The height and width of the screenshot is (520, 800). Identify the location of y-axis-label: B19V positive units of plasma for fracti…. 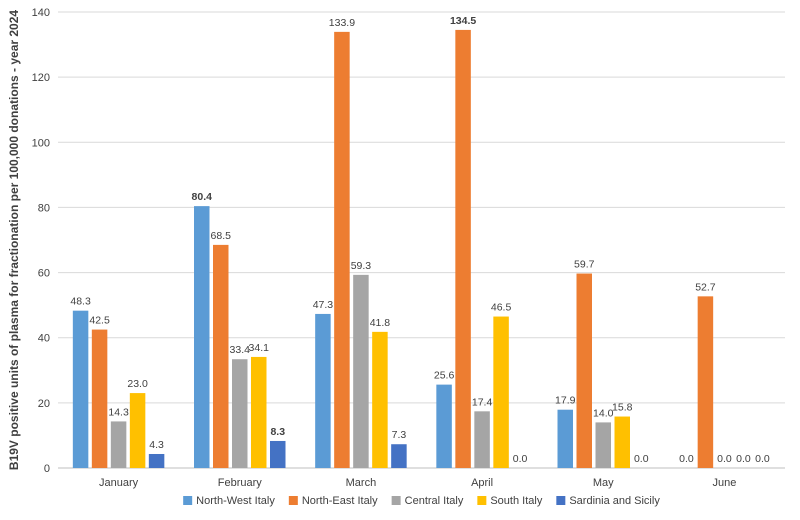
(14, 240).